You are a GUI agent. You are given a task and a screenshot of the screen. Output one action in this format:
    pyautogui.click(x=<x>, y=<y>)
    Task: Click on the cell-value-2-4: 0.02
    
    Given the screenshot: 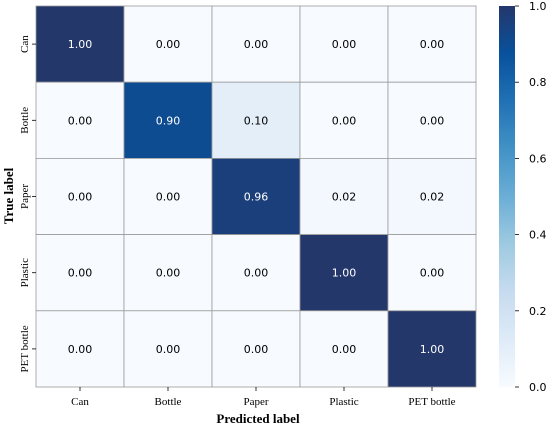 What is the action you would take?
    pyautogui.click(x=432, y=197)
    